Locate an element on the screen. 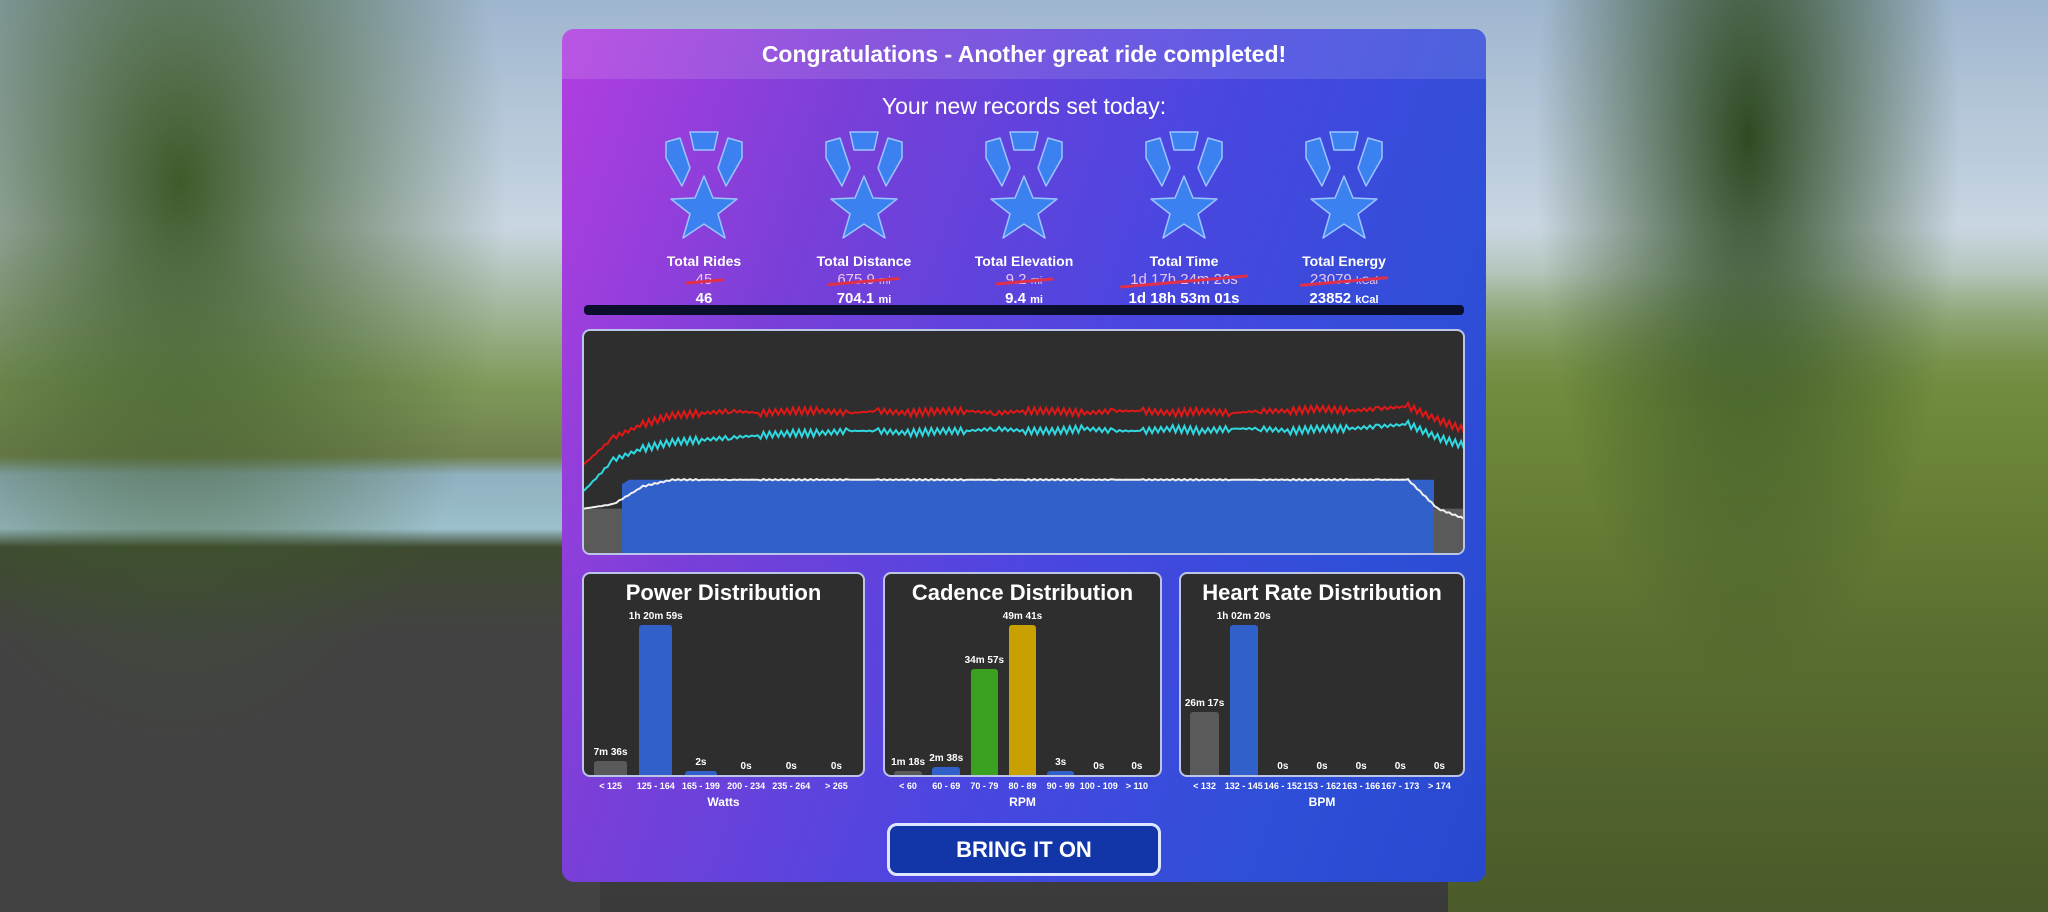 This screenshot has width=2048, height=912. record-label: Total Distance is located at coordinates (864, 261).